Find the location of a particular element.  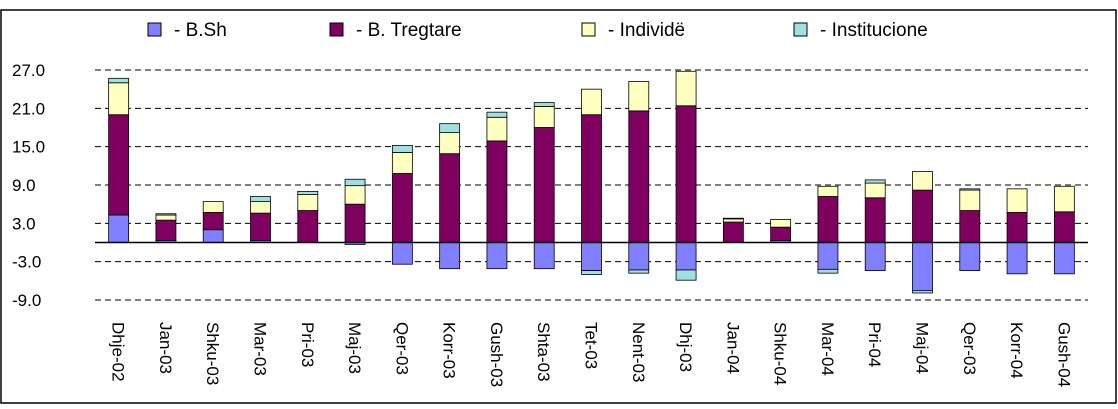

x-tick-label: Shku-04 is located at coordinates (780, 353).